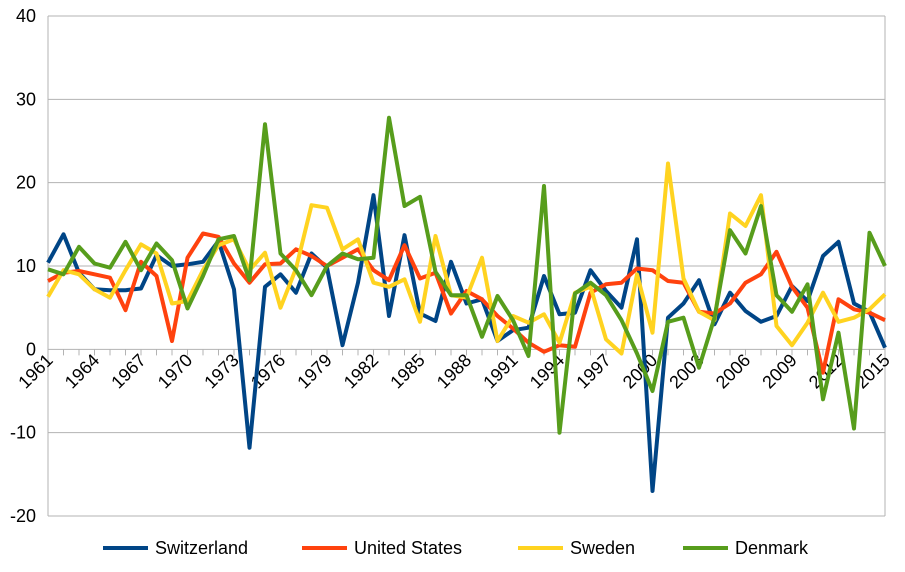 This screenshot has height=572, width=905. What do you see at coordinates (128, 371) in the screenshot?
I see `x-tick-label: 1967` at bounding box center [128, 371].